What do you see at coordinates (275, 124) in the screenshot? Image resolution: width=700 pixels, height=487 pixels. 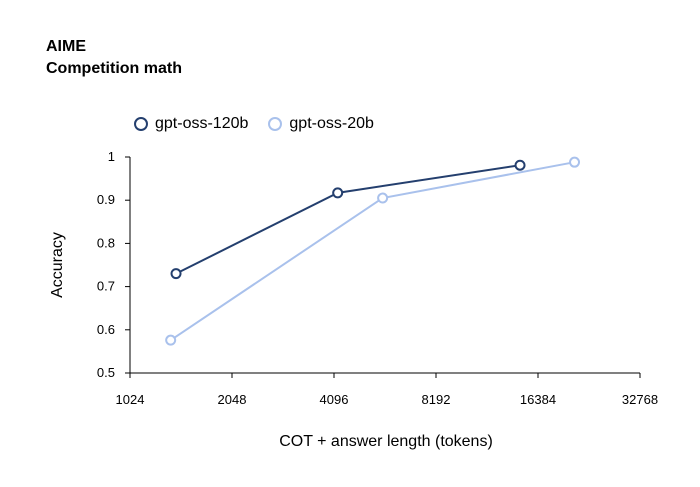 I see `legend-marker-20b` at bounding box center [275, 124].